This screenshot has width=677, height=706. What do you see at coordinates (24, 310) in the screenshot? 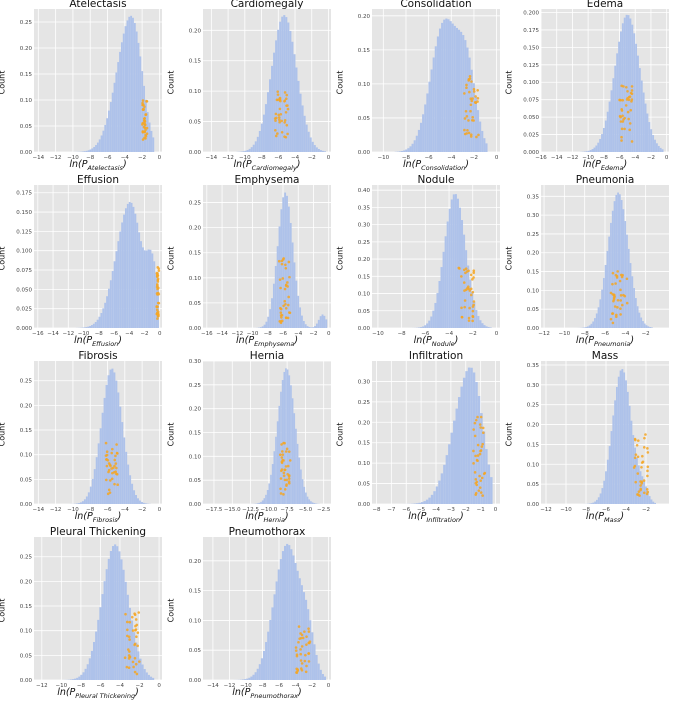
I see `y-tick-label: 0.025` at bounding box center [24, 310].